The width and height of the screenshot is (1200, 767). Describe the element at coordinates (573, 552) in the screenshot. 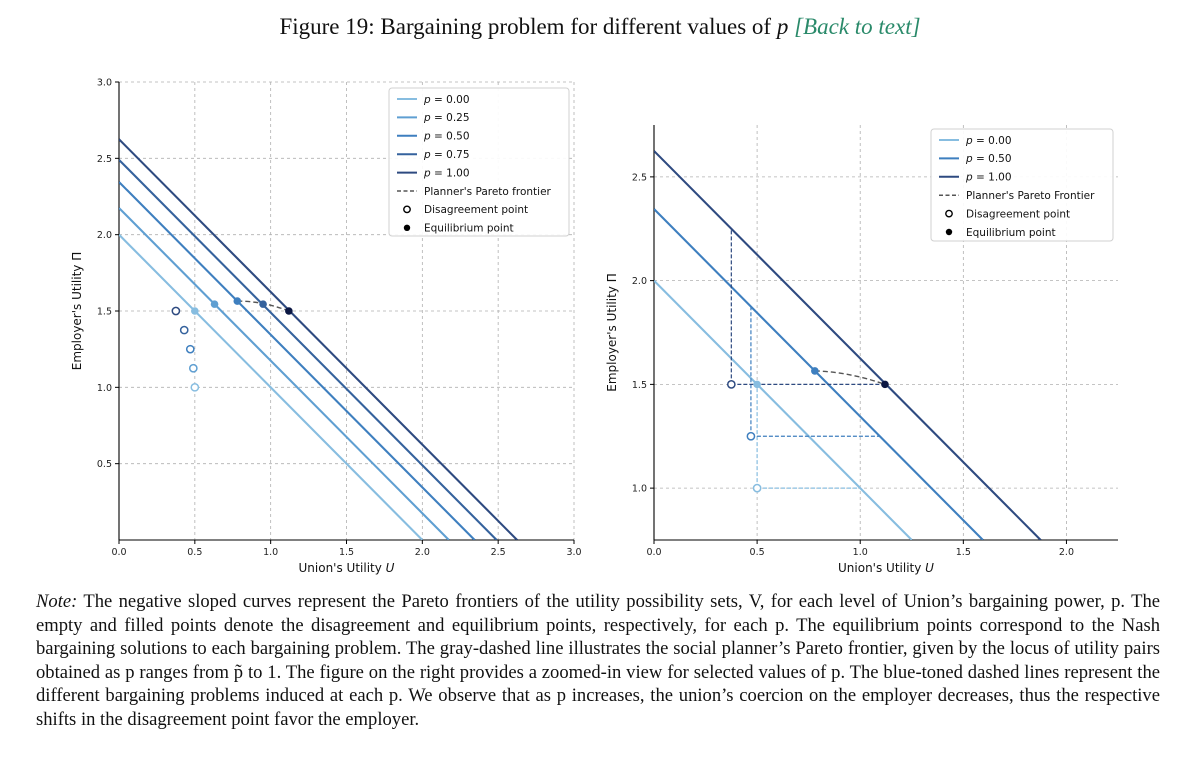

I see `x-tick-label: 3.0` at that location.